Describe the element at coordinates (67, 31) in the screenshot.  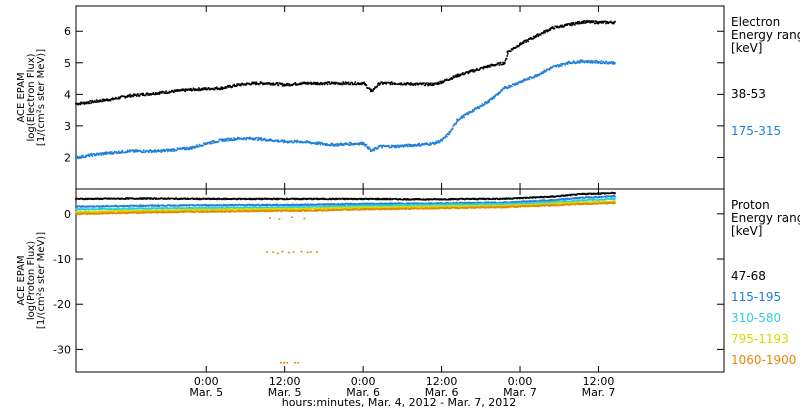
I see `y-tick-label: 6` at that location.